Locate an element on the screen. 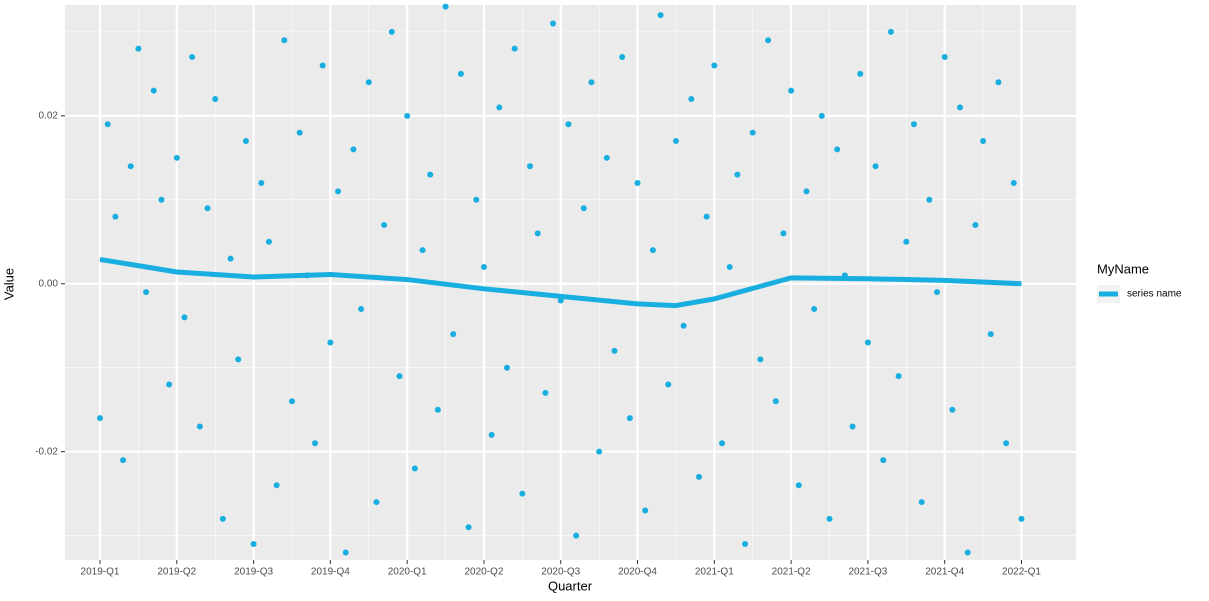 The width and height of the screenshot is (1209, 601). x-tick-label: 2021-Q3 is located at coordinates (867, 572).